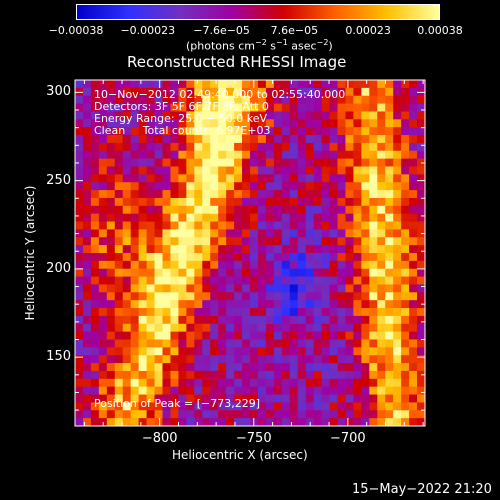 The width and height of the screenshot is (500, 500). What do you see at coordinates (76, 30) in the screenshot?
I see `colorbar-tick-label: −0.00038` at bounding box center [76, 30].